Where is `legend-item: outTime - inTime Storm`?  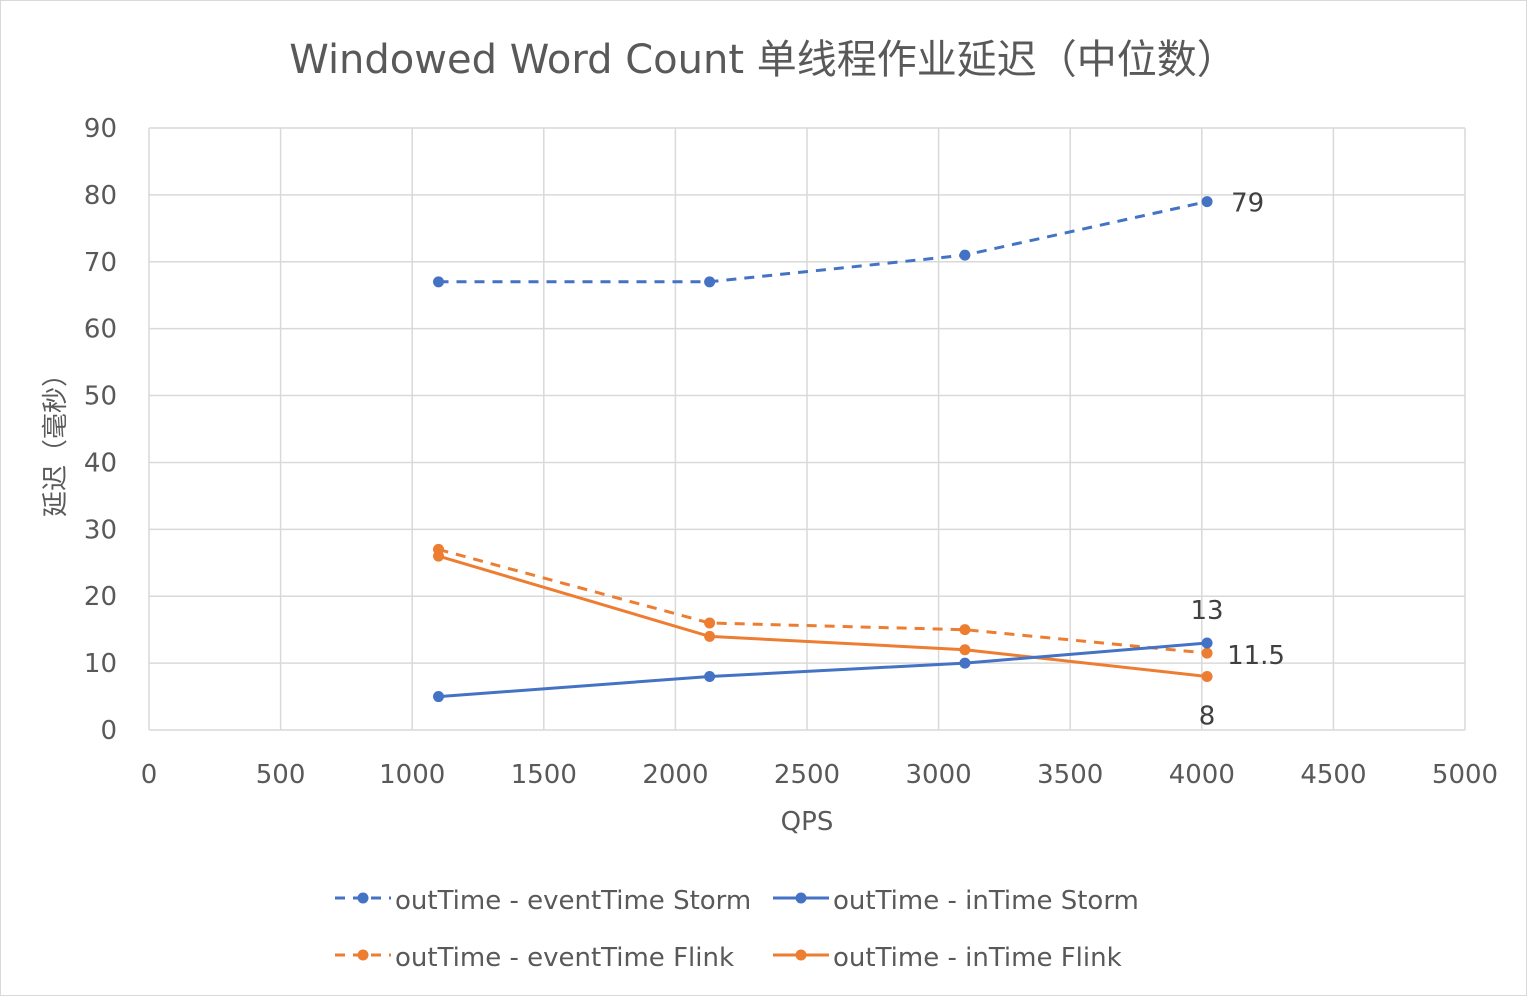
legend-item: outTime - inTime Storm is located at coordinates (956, 901).